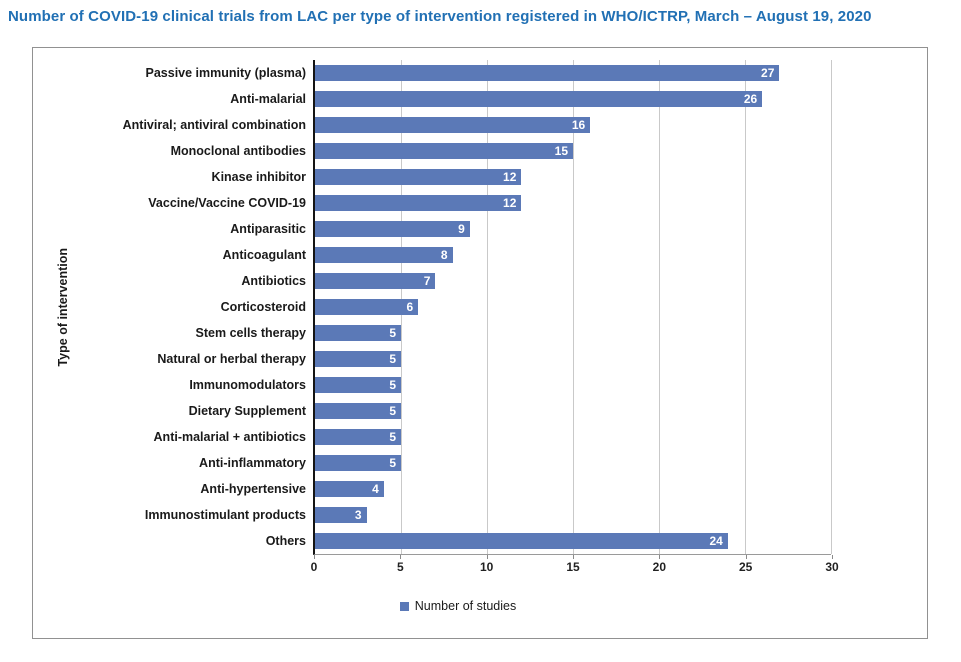 Image resolution: width=961 pixels, height=662 pixels. What do you see at coordinates (268, 99) in the screenshot?
I see `category-label: Anti-malarial` at bounding box center [268, 99].